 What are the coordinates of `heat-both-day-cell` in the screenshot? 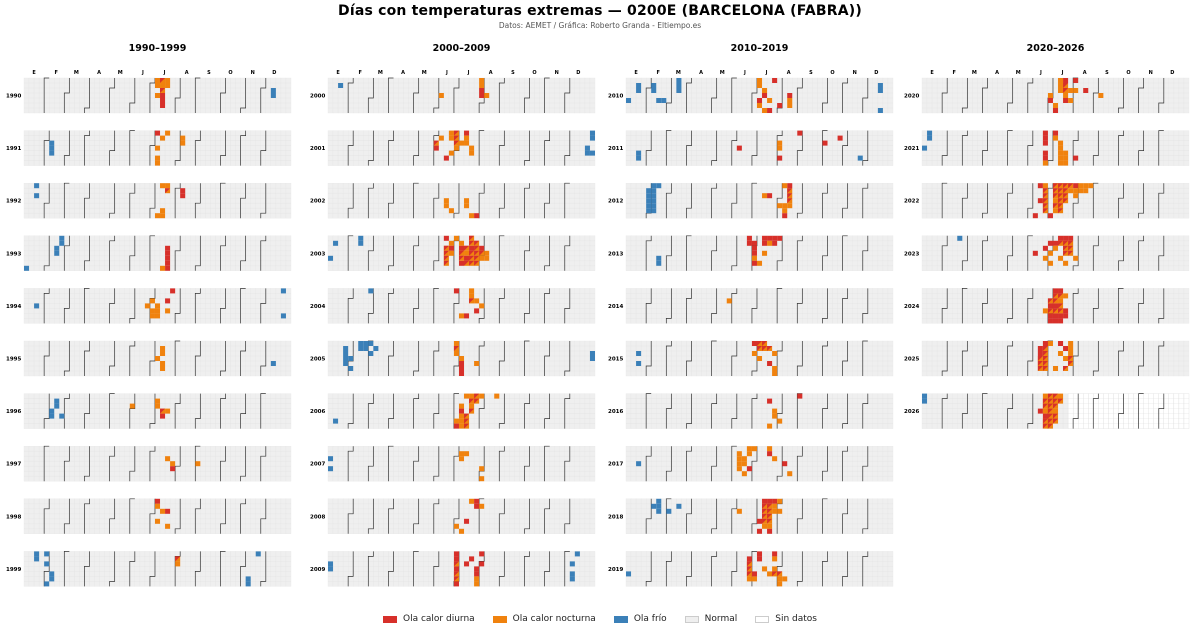 It's located at (1061, 191).